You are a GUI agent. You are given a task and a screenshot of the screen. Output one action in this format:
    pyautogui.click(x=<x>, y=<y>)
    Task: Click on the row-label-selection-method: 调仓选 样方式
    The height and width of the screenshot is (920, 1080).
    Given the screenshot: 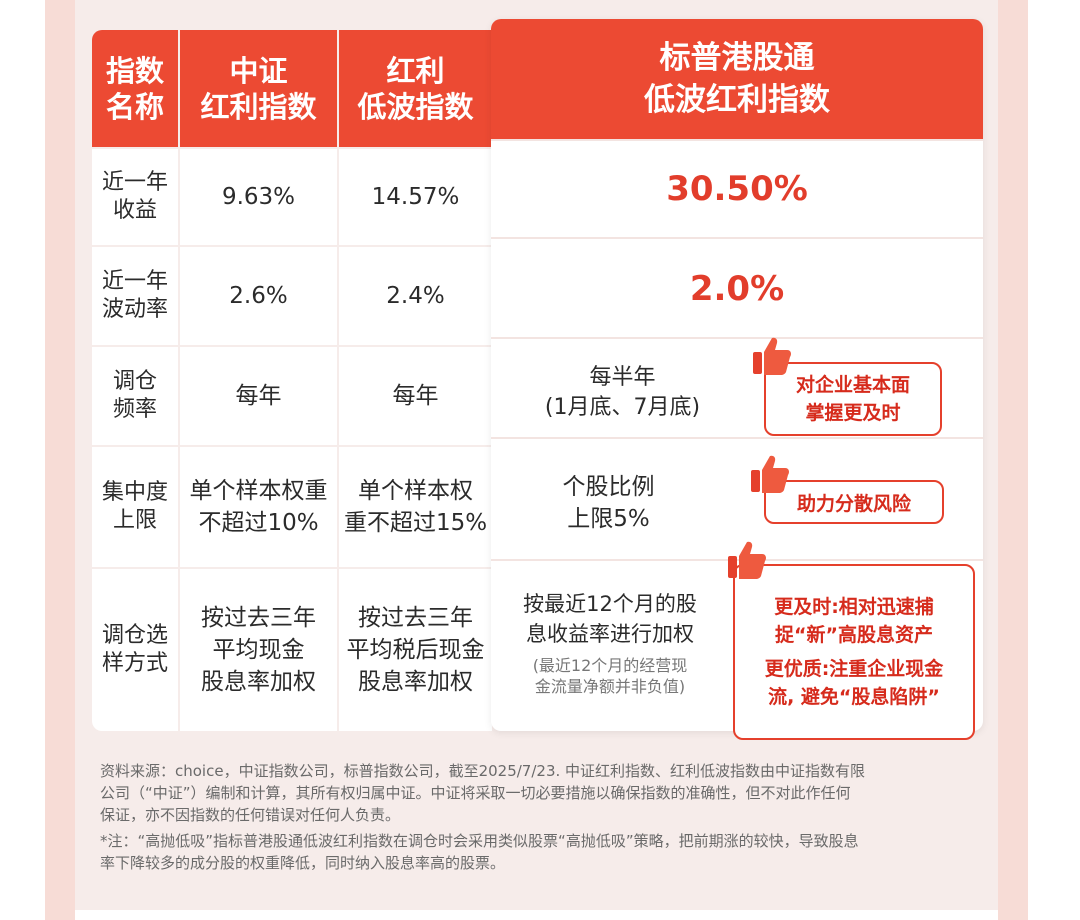 What is the action you would take?
    pyautogui.click(x=135, y=650)
    